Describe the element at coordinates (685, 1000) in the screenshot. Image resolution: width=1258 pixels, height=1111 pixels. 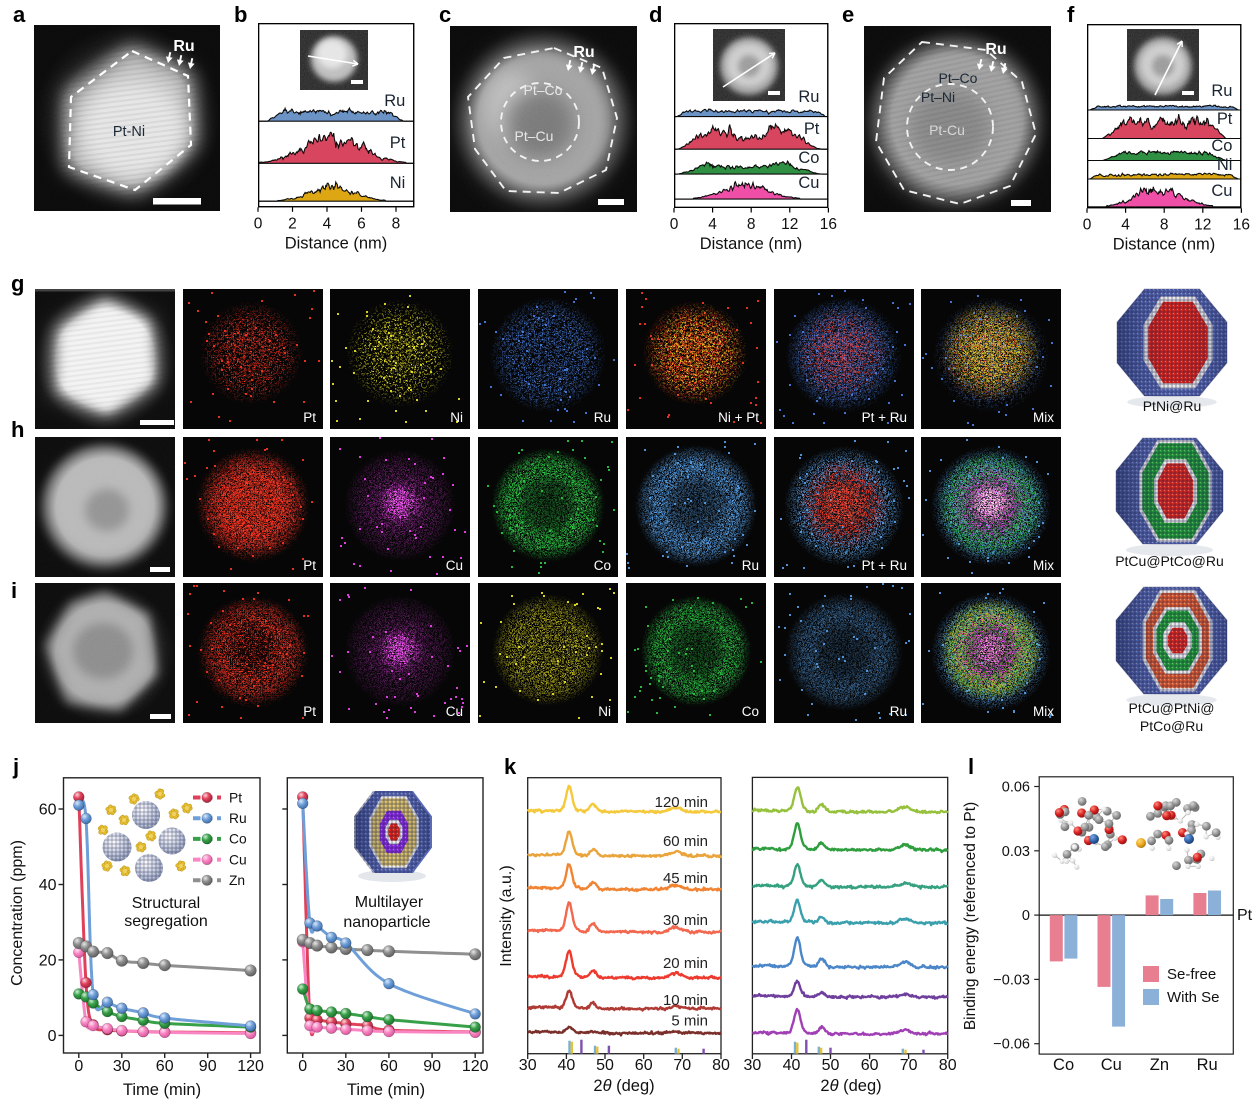
I see `svg-text: 10 min` at that location.